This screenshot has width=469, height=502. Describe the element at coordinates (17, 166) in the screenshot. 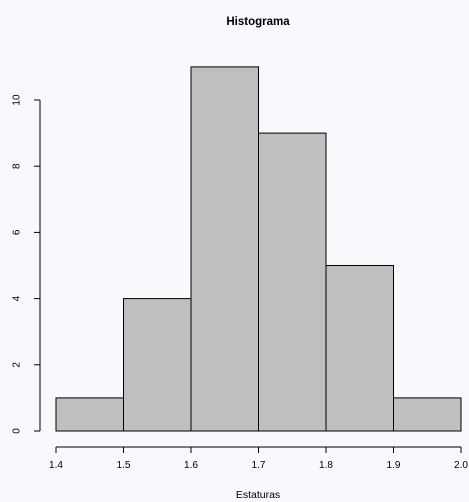

I see `y-tick-label: 8` at that location.